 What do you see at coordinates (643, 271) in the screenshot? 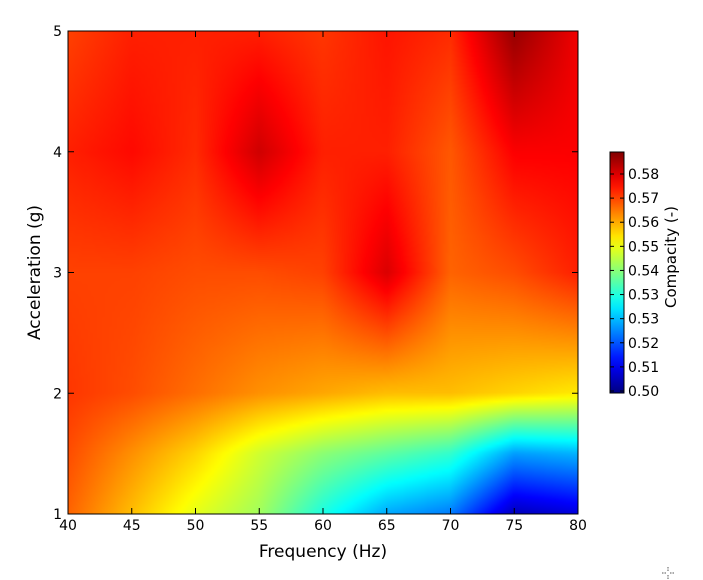
I see `colorbar-tick-label: 0.54` at bounding box center [643, 271].